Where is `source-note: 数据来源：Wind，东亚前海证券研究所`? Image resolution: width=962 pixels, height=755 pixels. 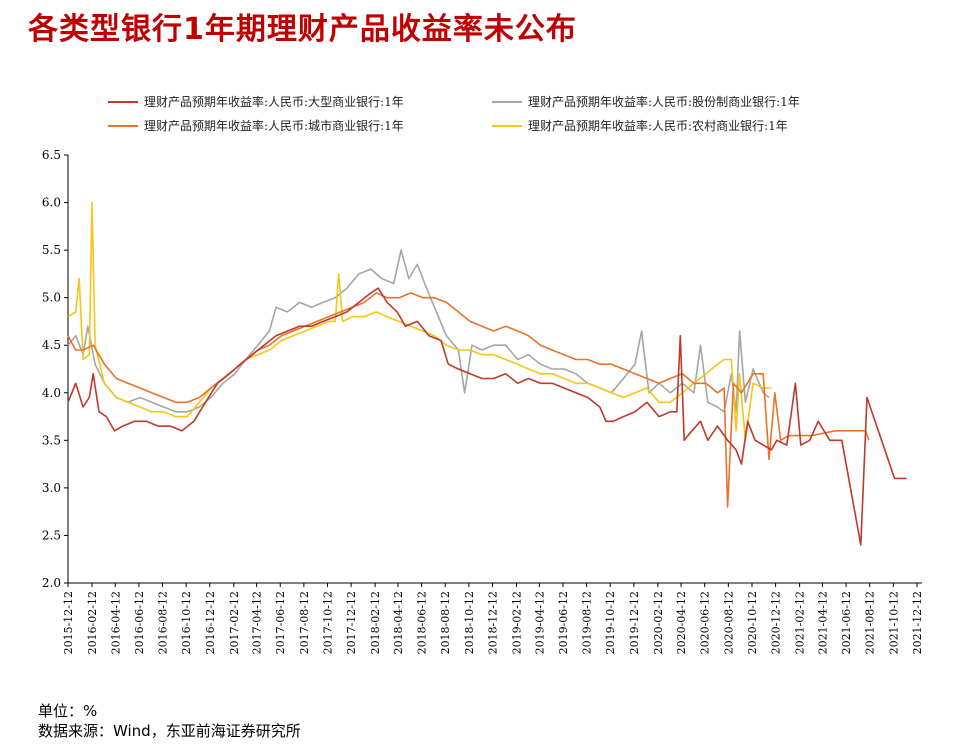 source-note: 数据来源：Wind，东亚前海证券研究所 is located at coordinates (169, 731).